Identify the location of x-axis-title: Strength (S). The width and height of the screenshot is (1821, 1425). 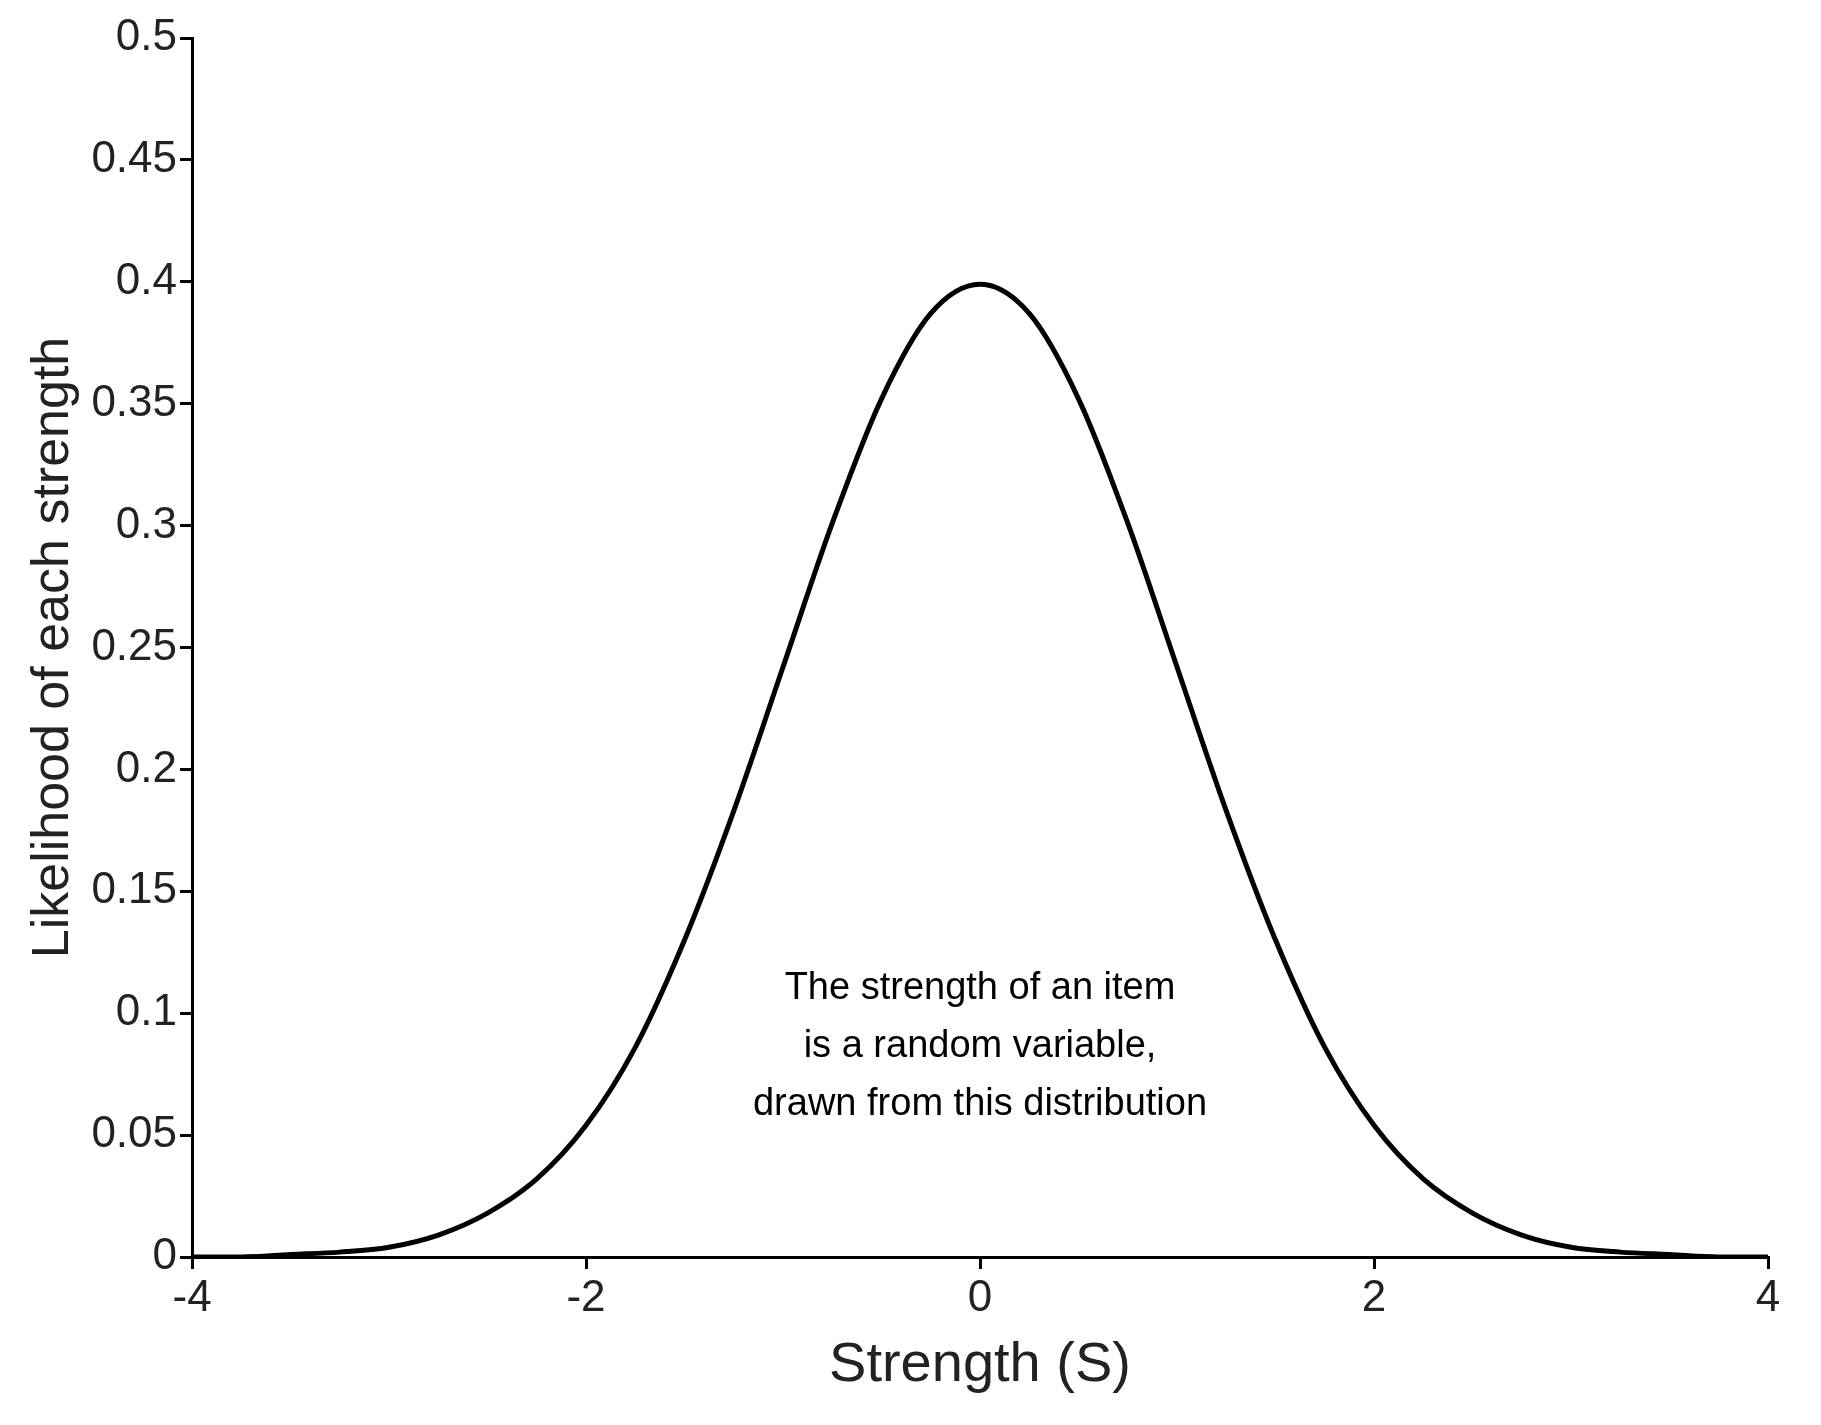
(980, 1361).